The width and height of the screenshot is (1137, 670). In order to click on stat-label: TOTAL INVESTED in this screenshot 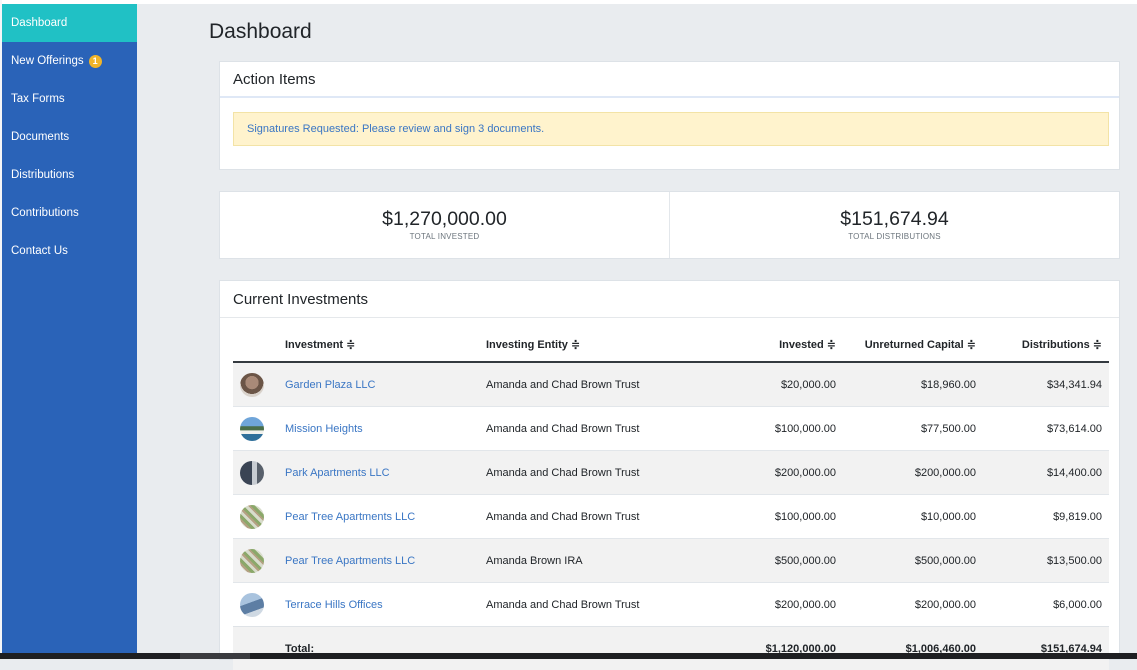, I will do `click(445, 236)`.